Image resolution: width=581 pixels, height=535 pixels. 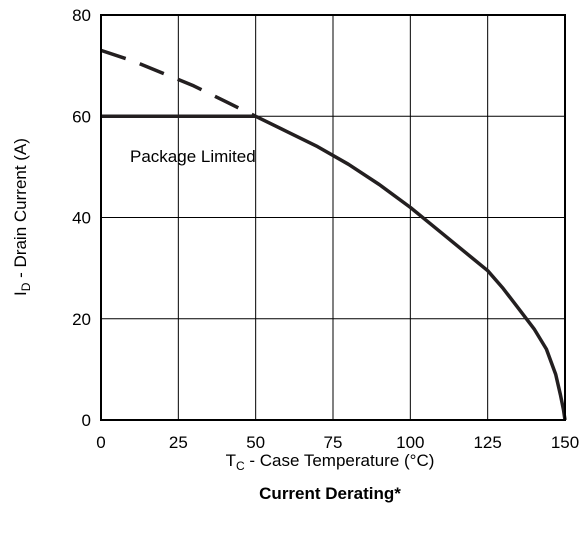 What do you see at coordinates (255, 442) in the screenshot?
I see `x-tick-label: 50` at bounding box center [255, 442].